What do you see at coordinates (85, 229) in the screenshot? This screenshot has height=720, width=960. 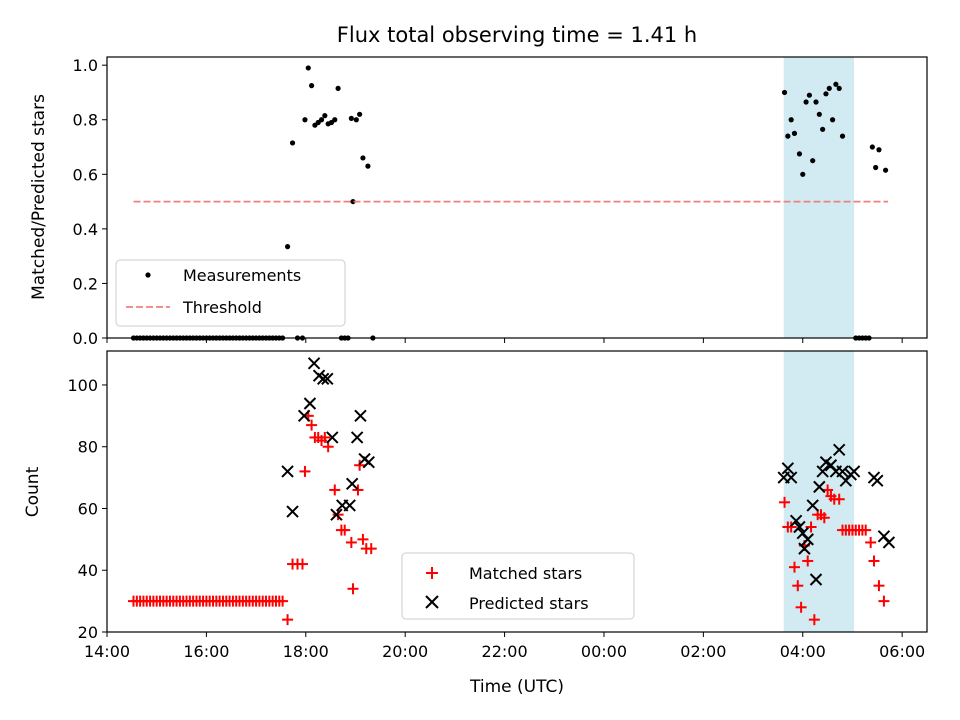 I see `y-tick-label: 0.4` at bounding box center [85, 229].